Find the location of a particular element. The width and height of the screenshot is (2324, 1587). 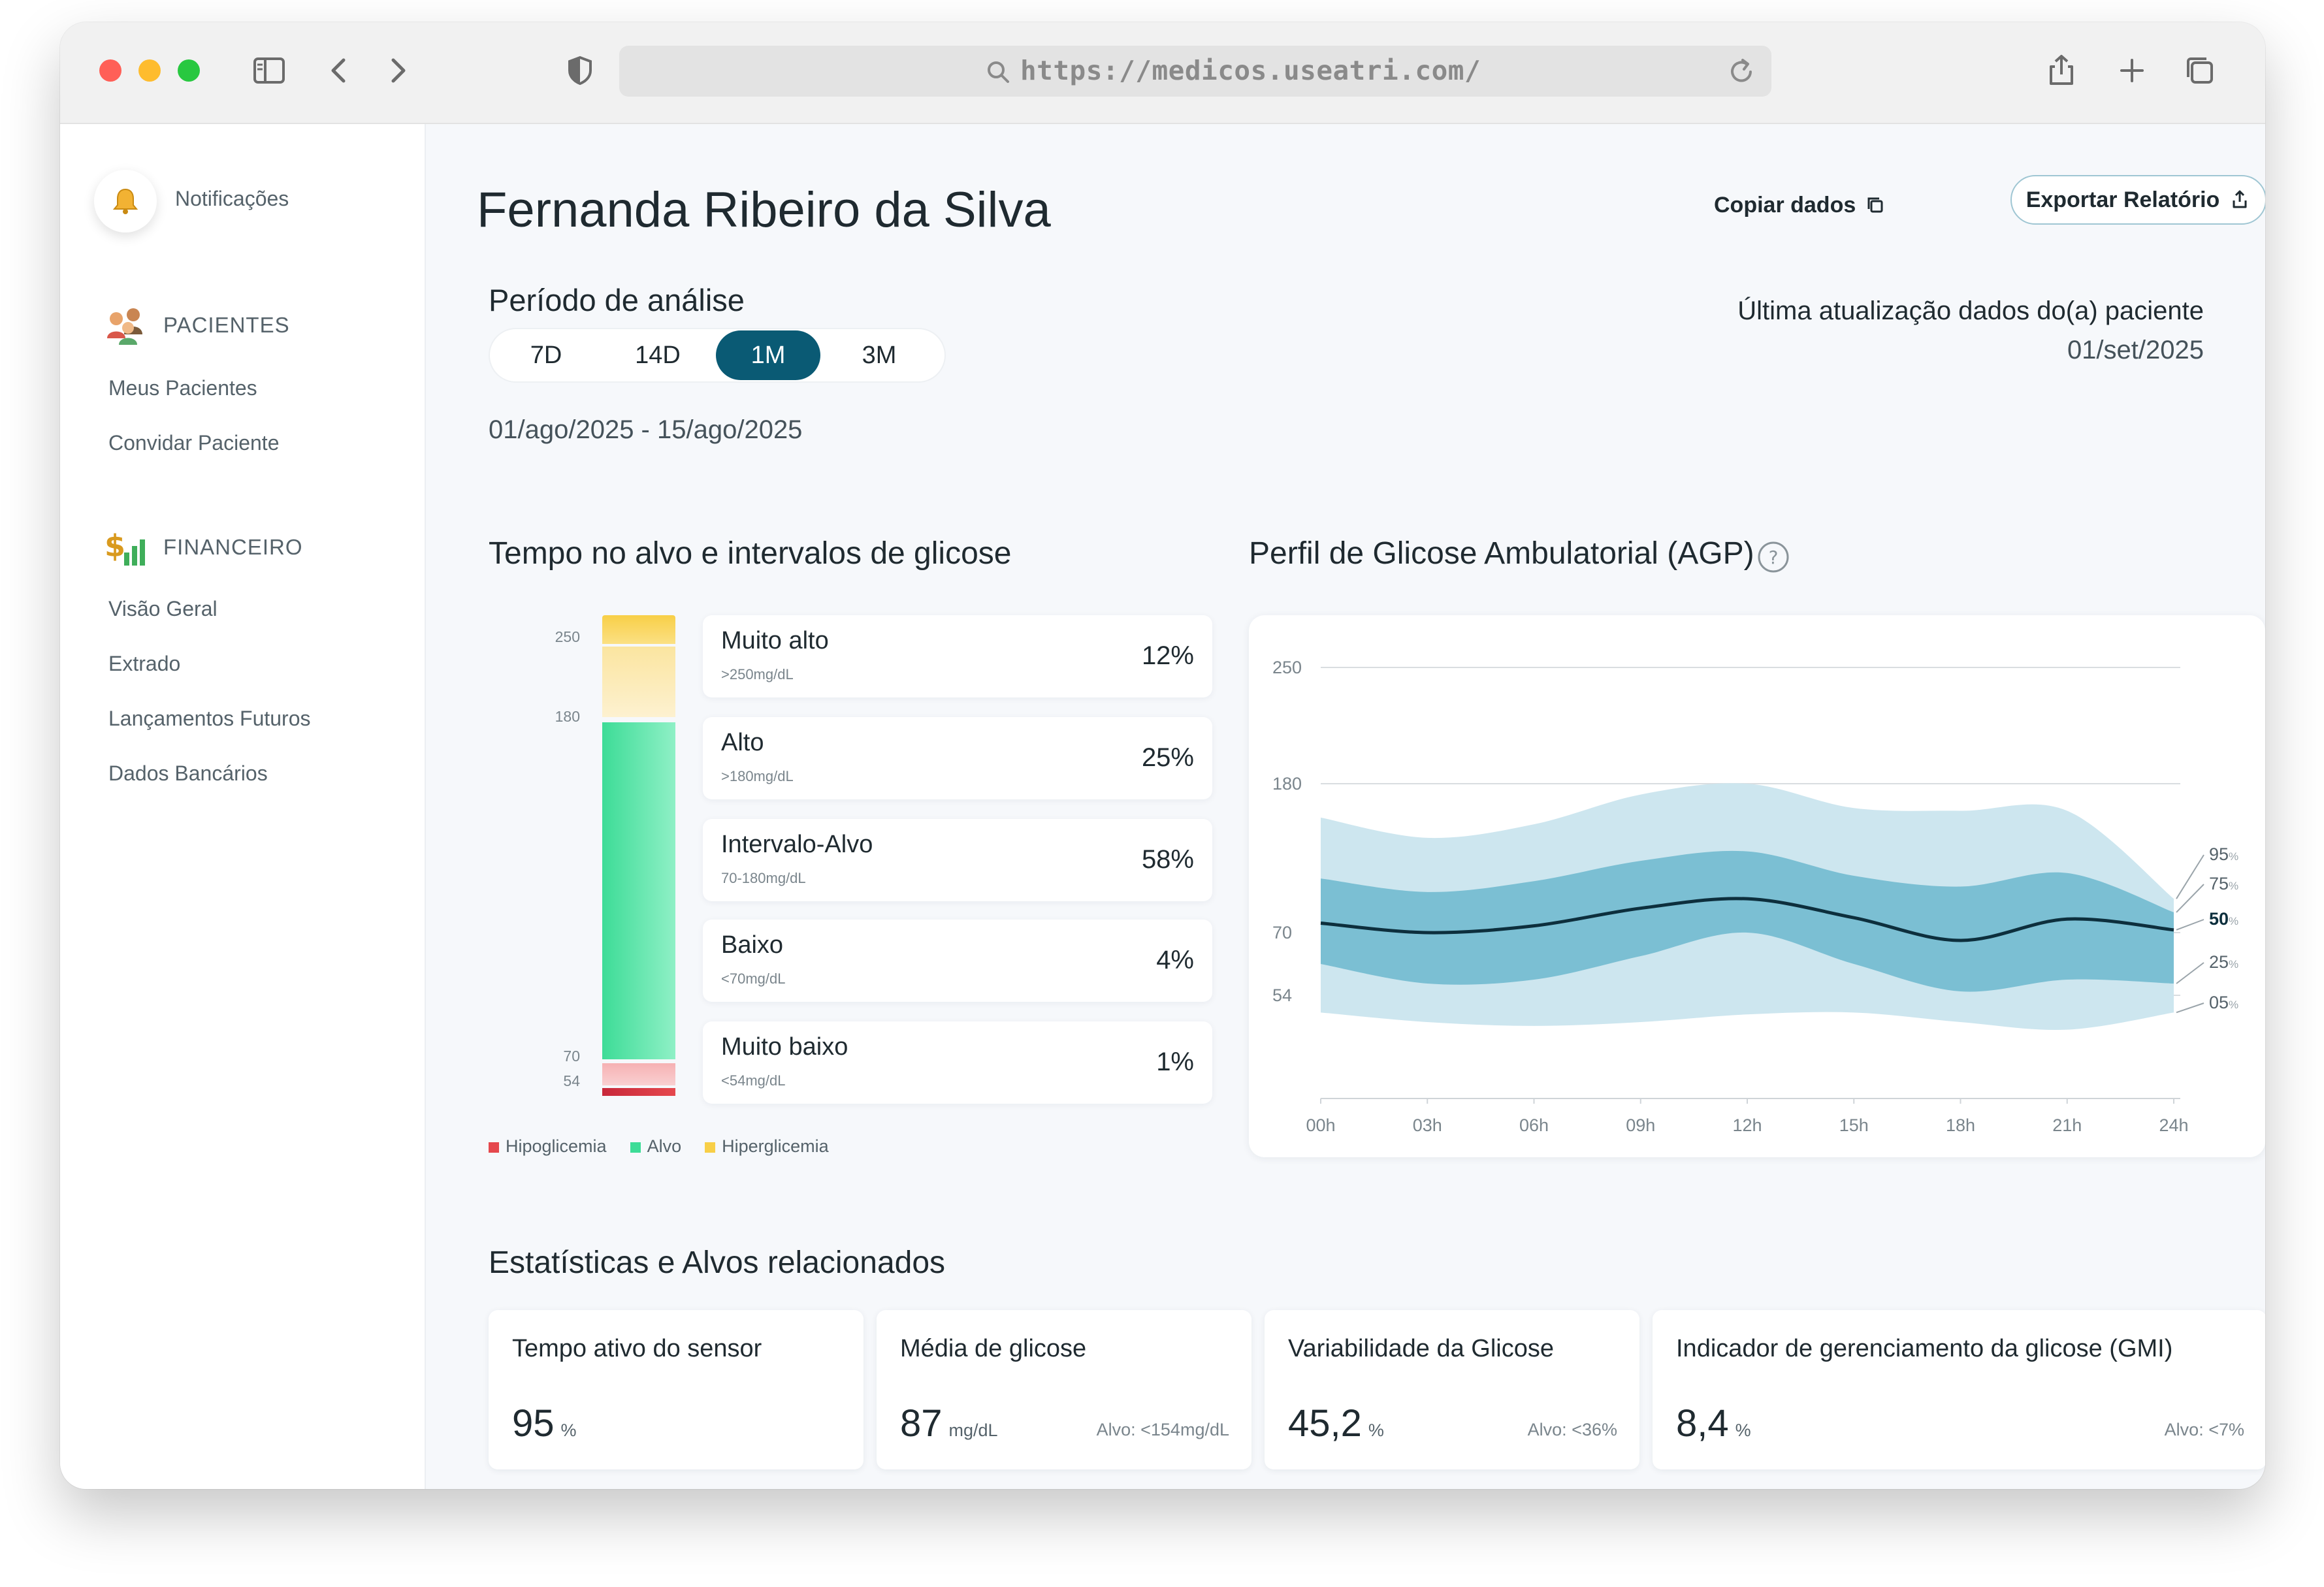

legend-label: Alvo is located at coordinates (664, 1146).